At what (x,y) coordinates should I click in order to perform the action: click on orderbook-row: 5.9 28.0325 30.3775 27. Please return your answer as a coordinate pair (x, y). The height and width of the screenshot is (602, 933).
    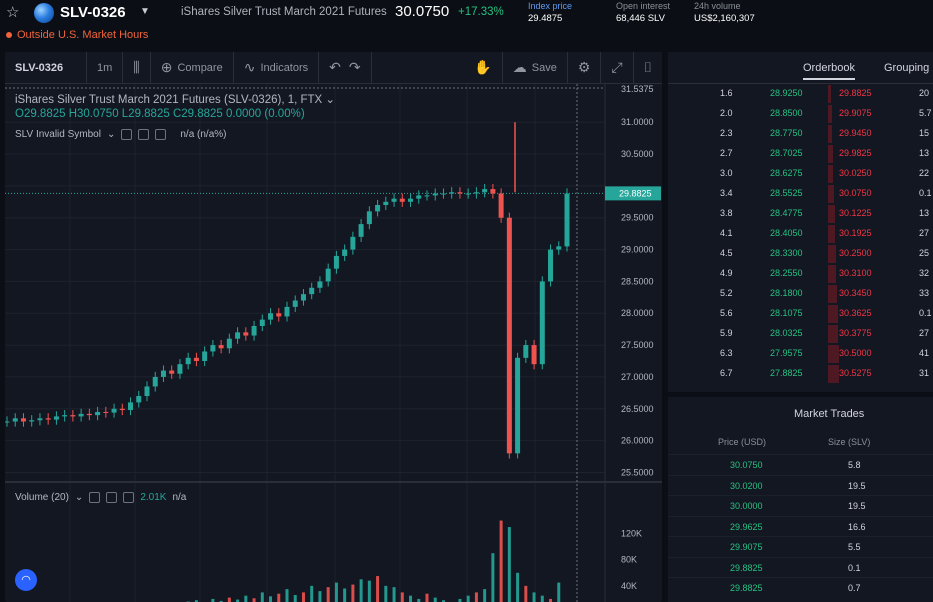
    Looking at the image, I should click on (800, 334).